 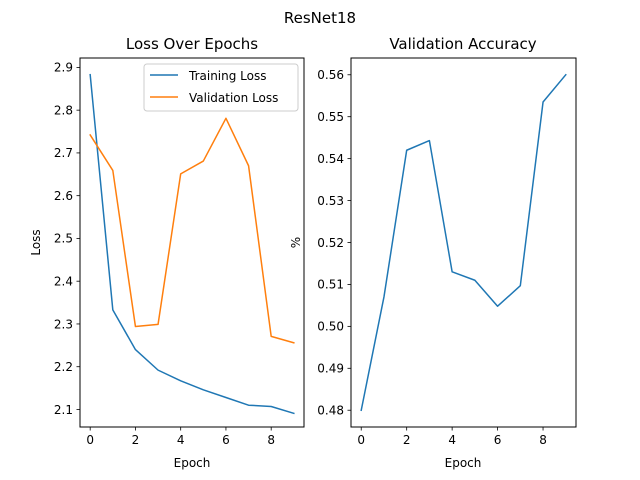 What do you see at coordinates (330, 243) in the screenshot?
I see `accuracy-ytick-label: 0.52` at bounding box center [330, 243].